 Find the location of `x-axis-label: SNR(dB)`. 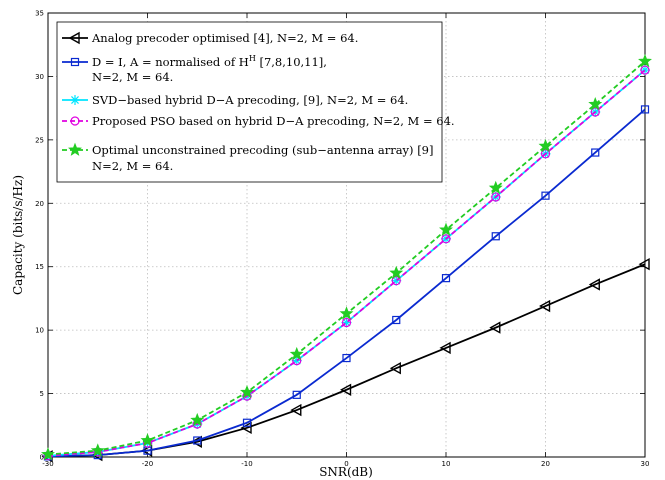

x-axis-label: SNR(dB) is located at coordinates (346, 472).